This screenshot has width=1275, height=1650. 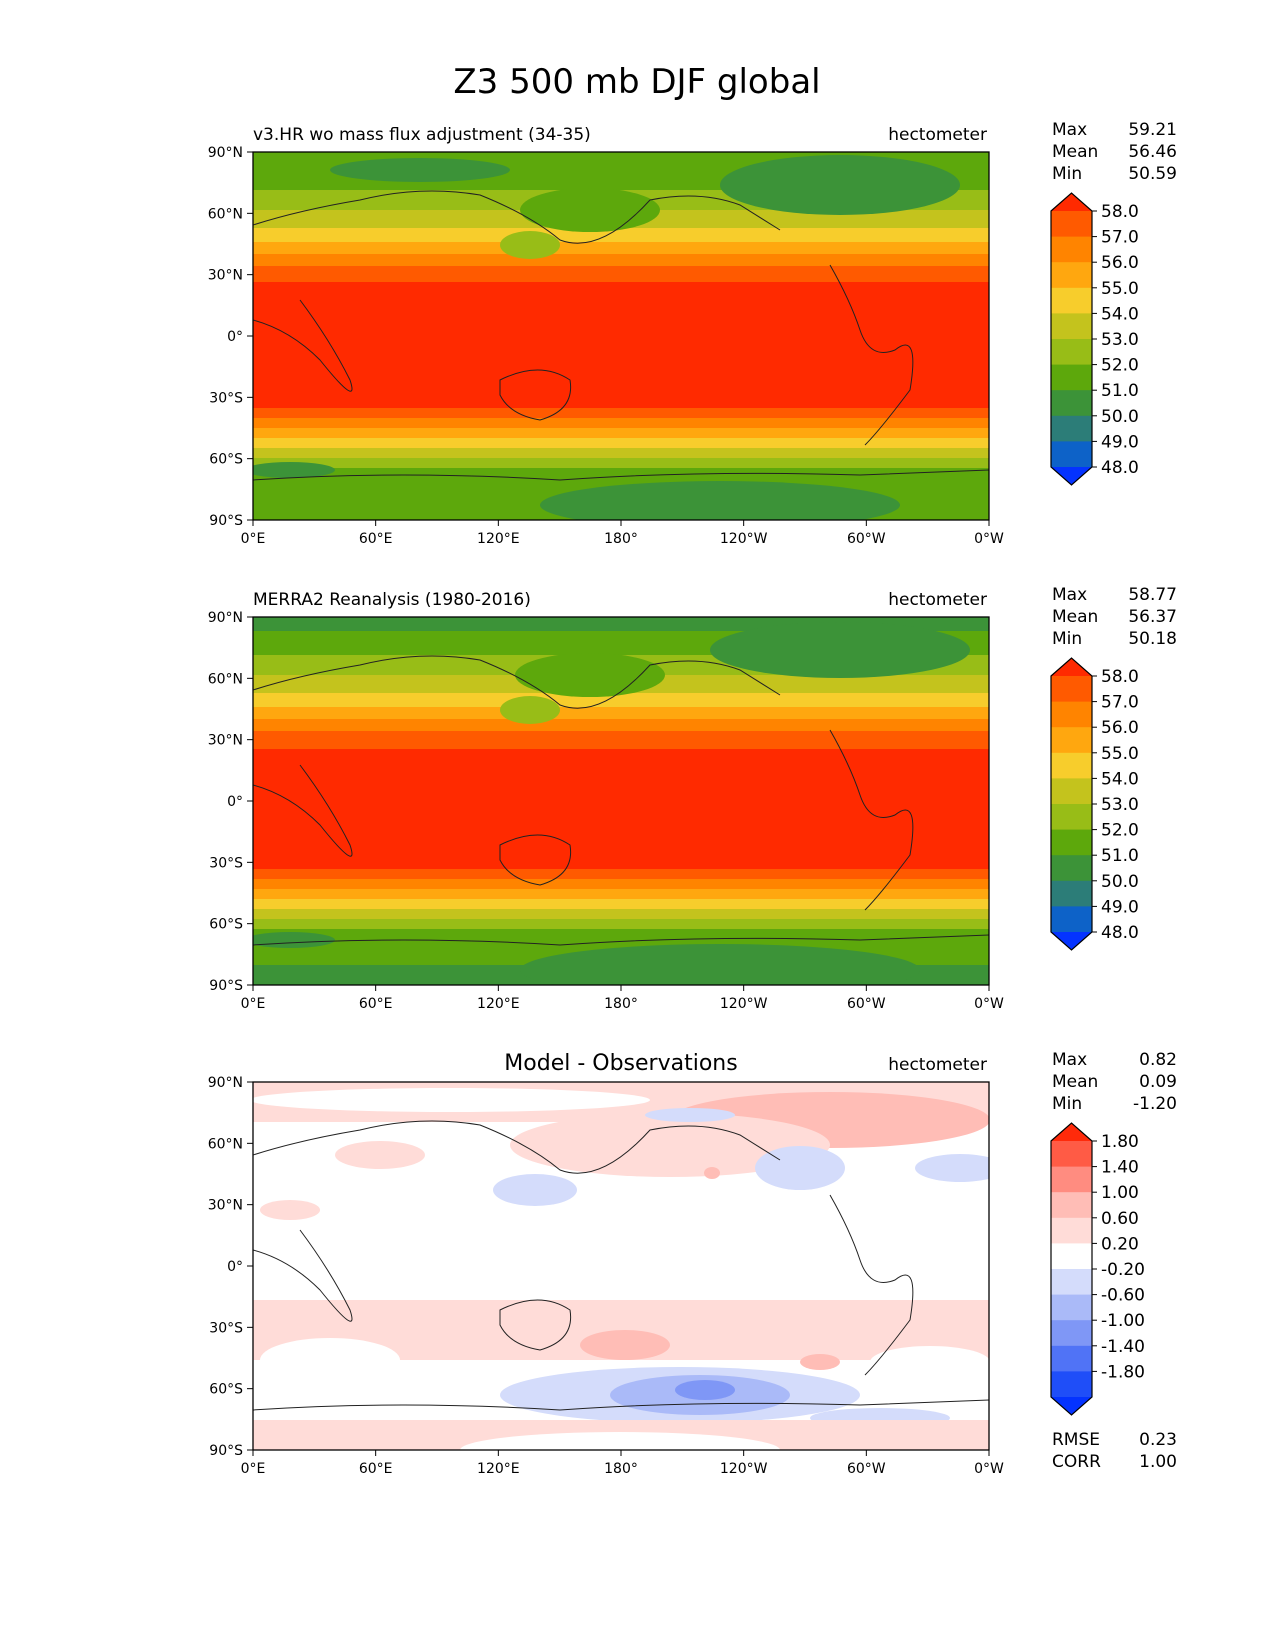 I want to click on colorbar-tick-label: 52.0, so click(x=1120, y=366).